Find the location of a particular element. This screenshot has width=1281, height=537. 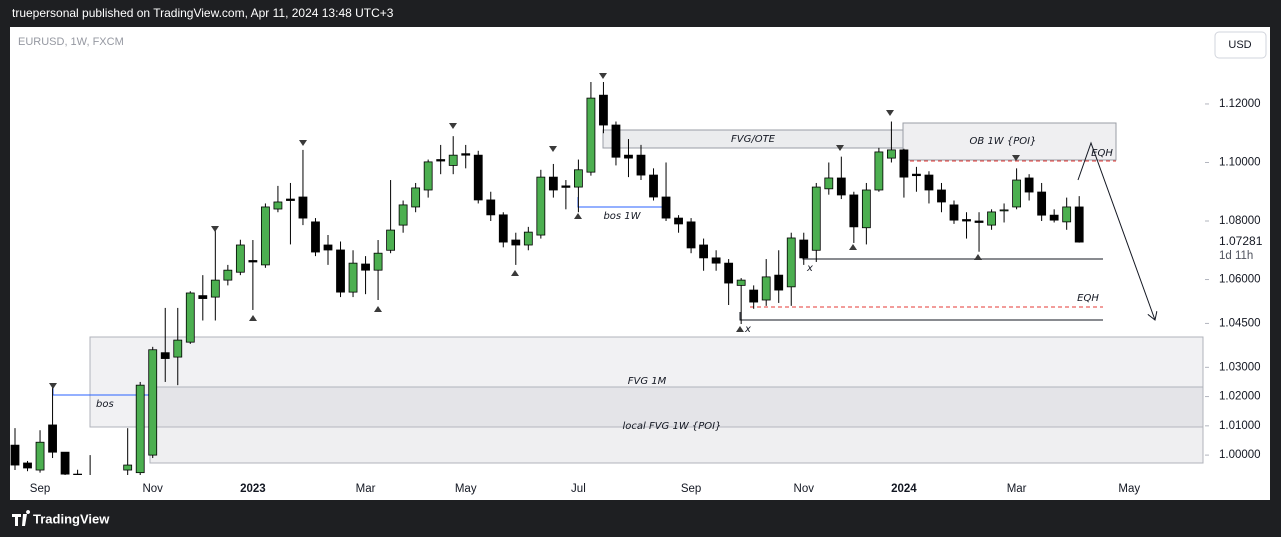

currency-label: USD is located at coordinates (1239, 45).